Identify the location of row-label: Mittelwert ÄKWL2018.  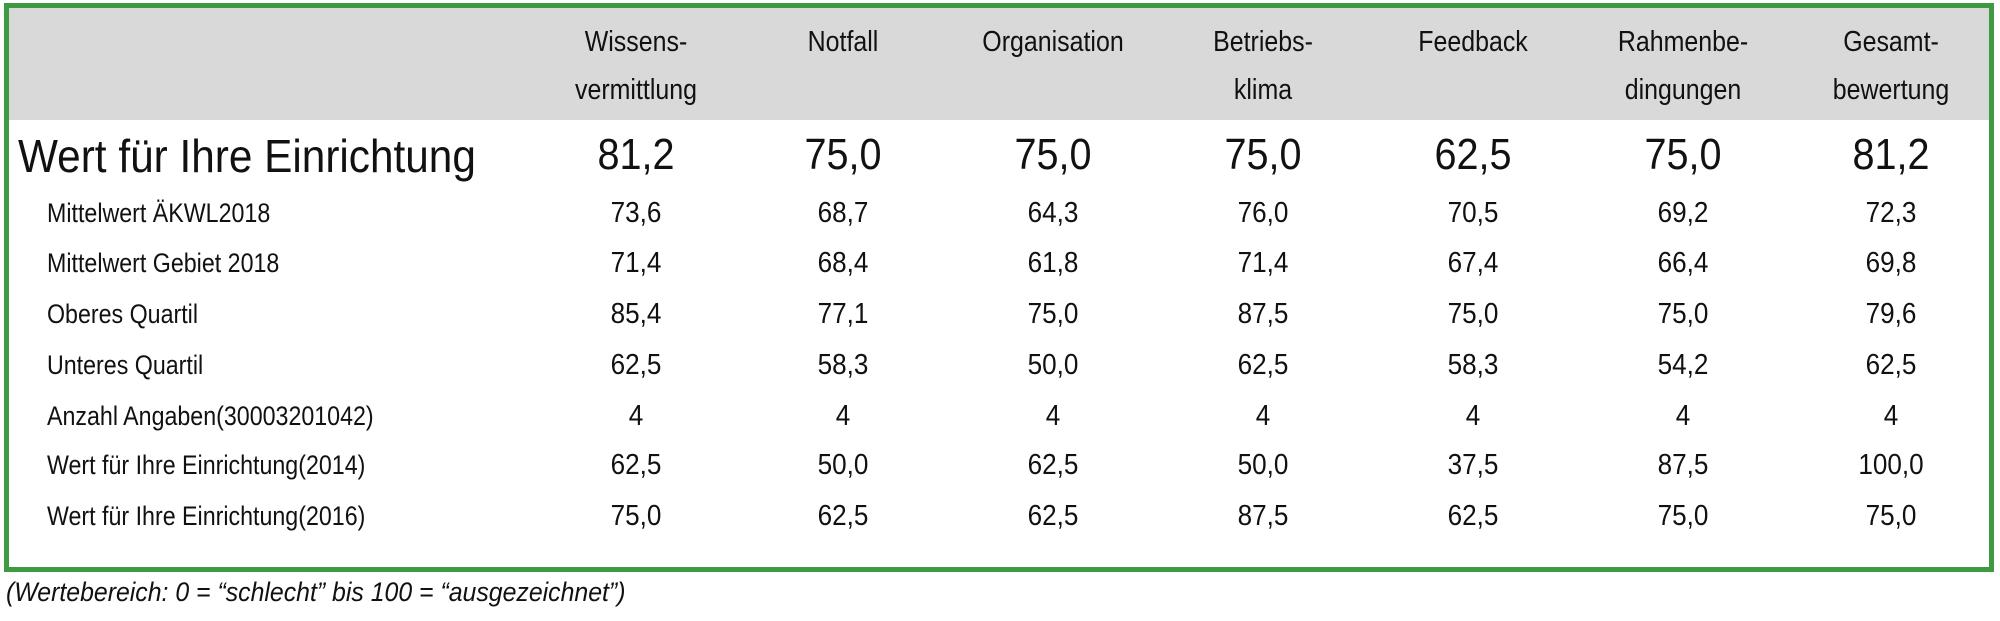
(159, 213).